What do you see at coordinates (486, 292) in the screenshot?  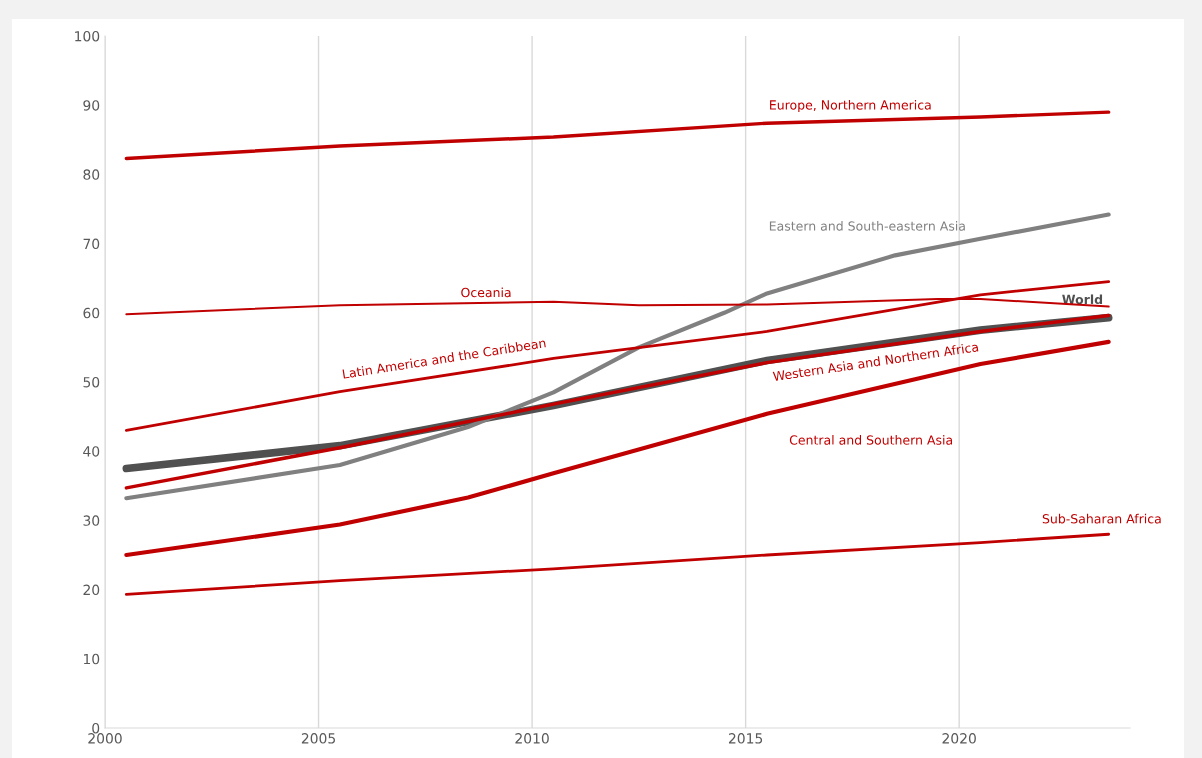 I see `series-label: Oceania` at bounding box center [486, 292].